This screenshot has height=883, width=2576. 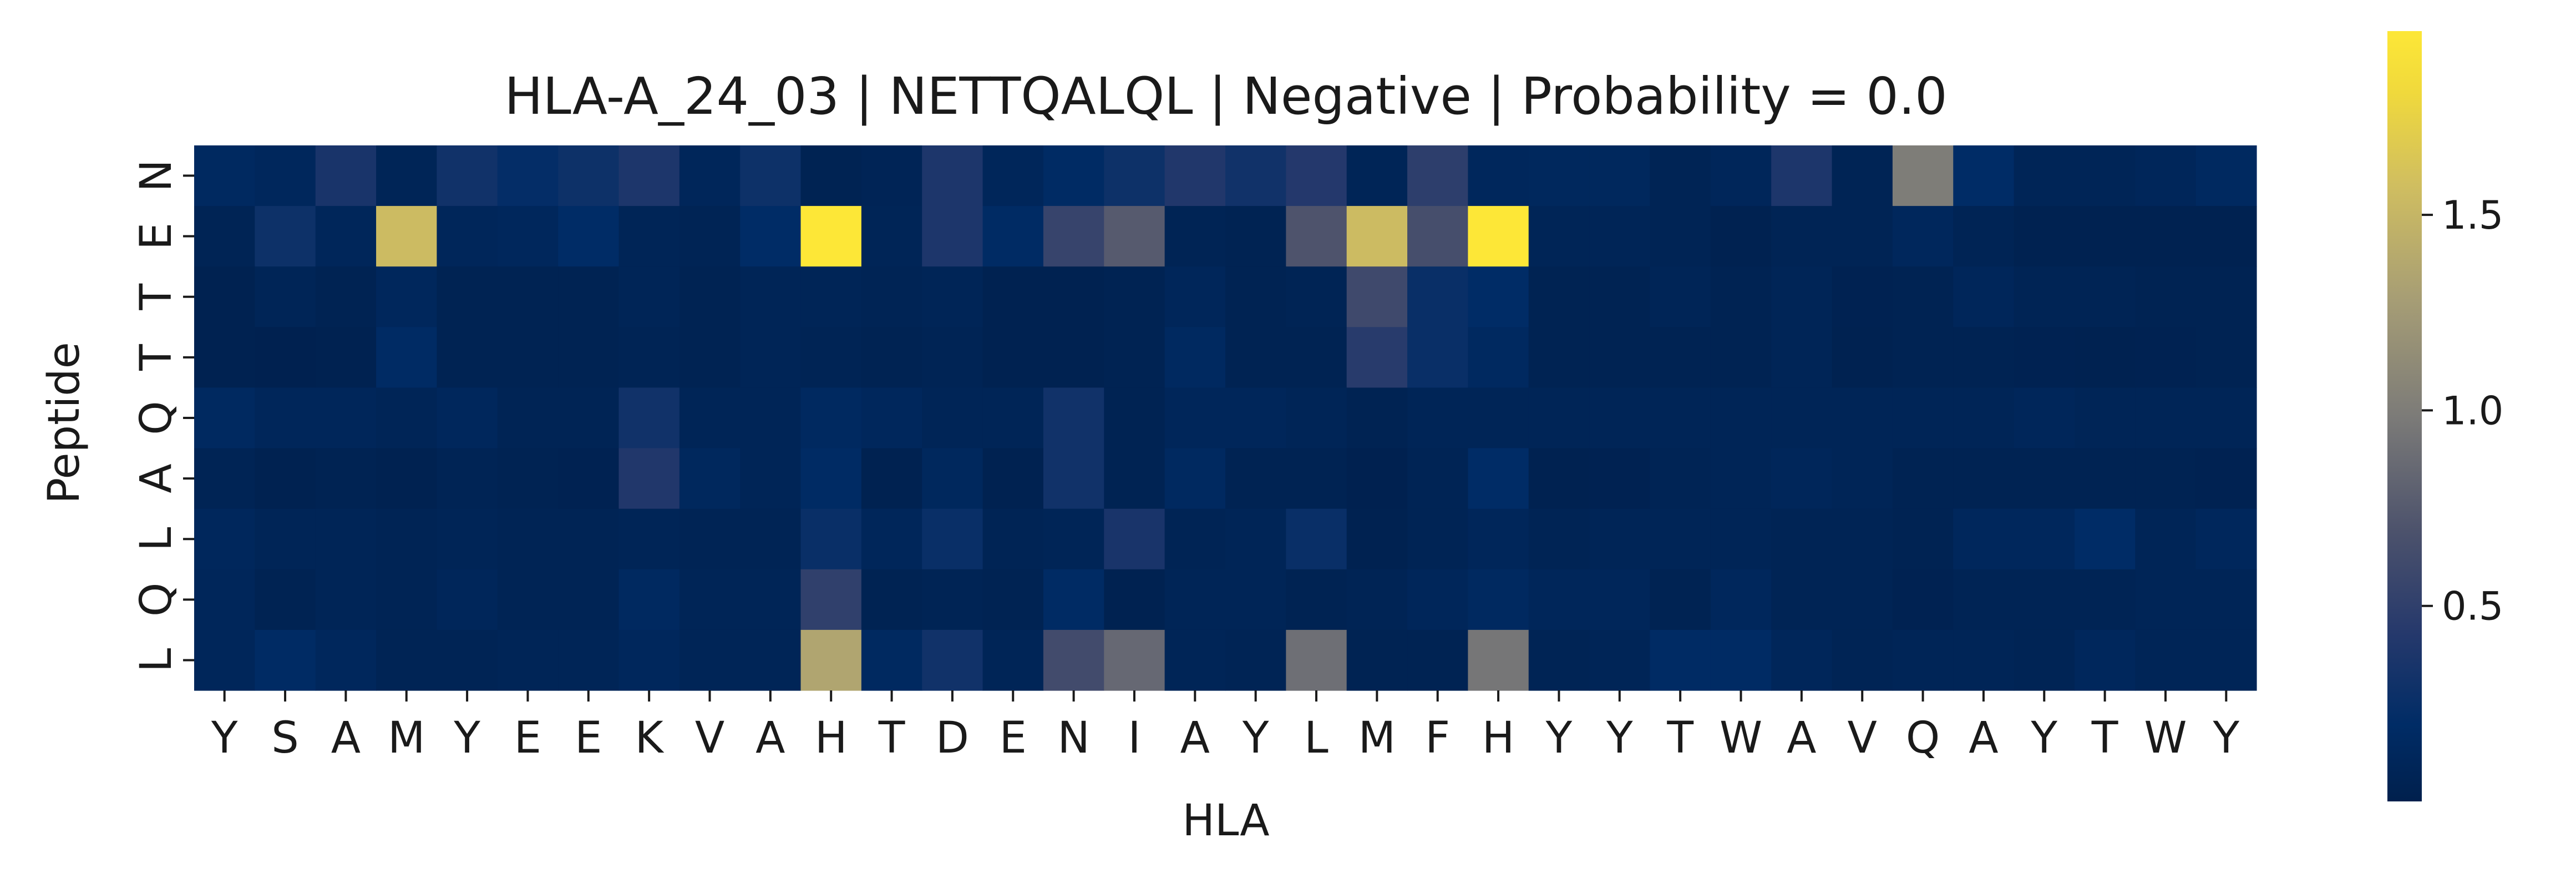 I want to click on colorbar-ticks: 0.5 1.0 1.5, so click(x=2462, y=411).